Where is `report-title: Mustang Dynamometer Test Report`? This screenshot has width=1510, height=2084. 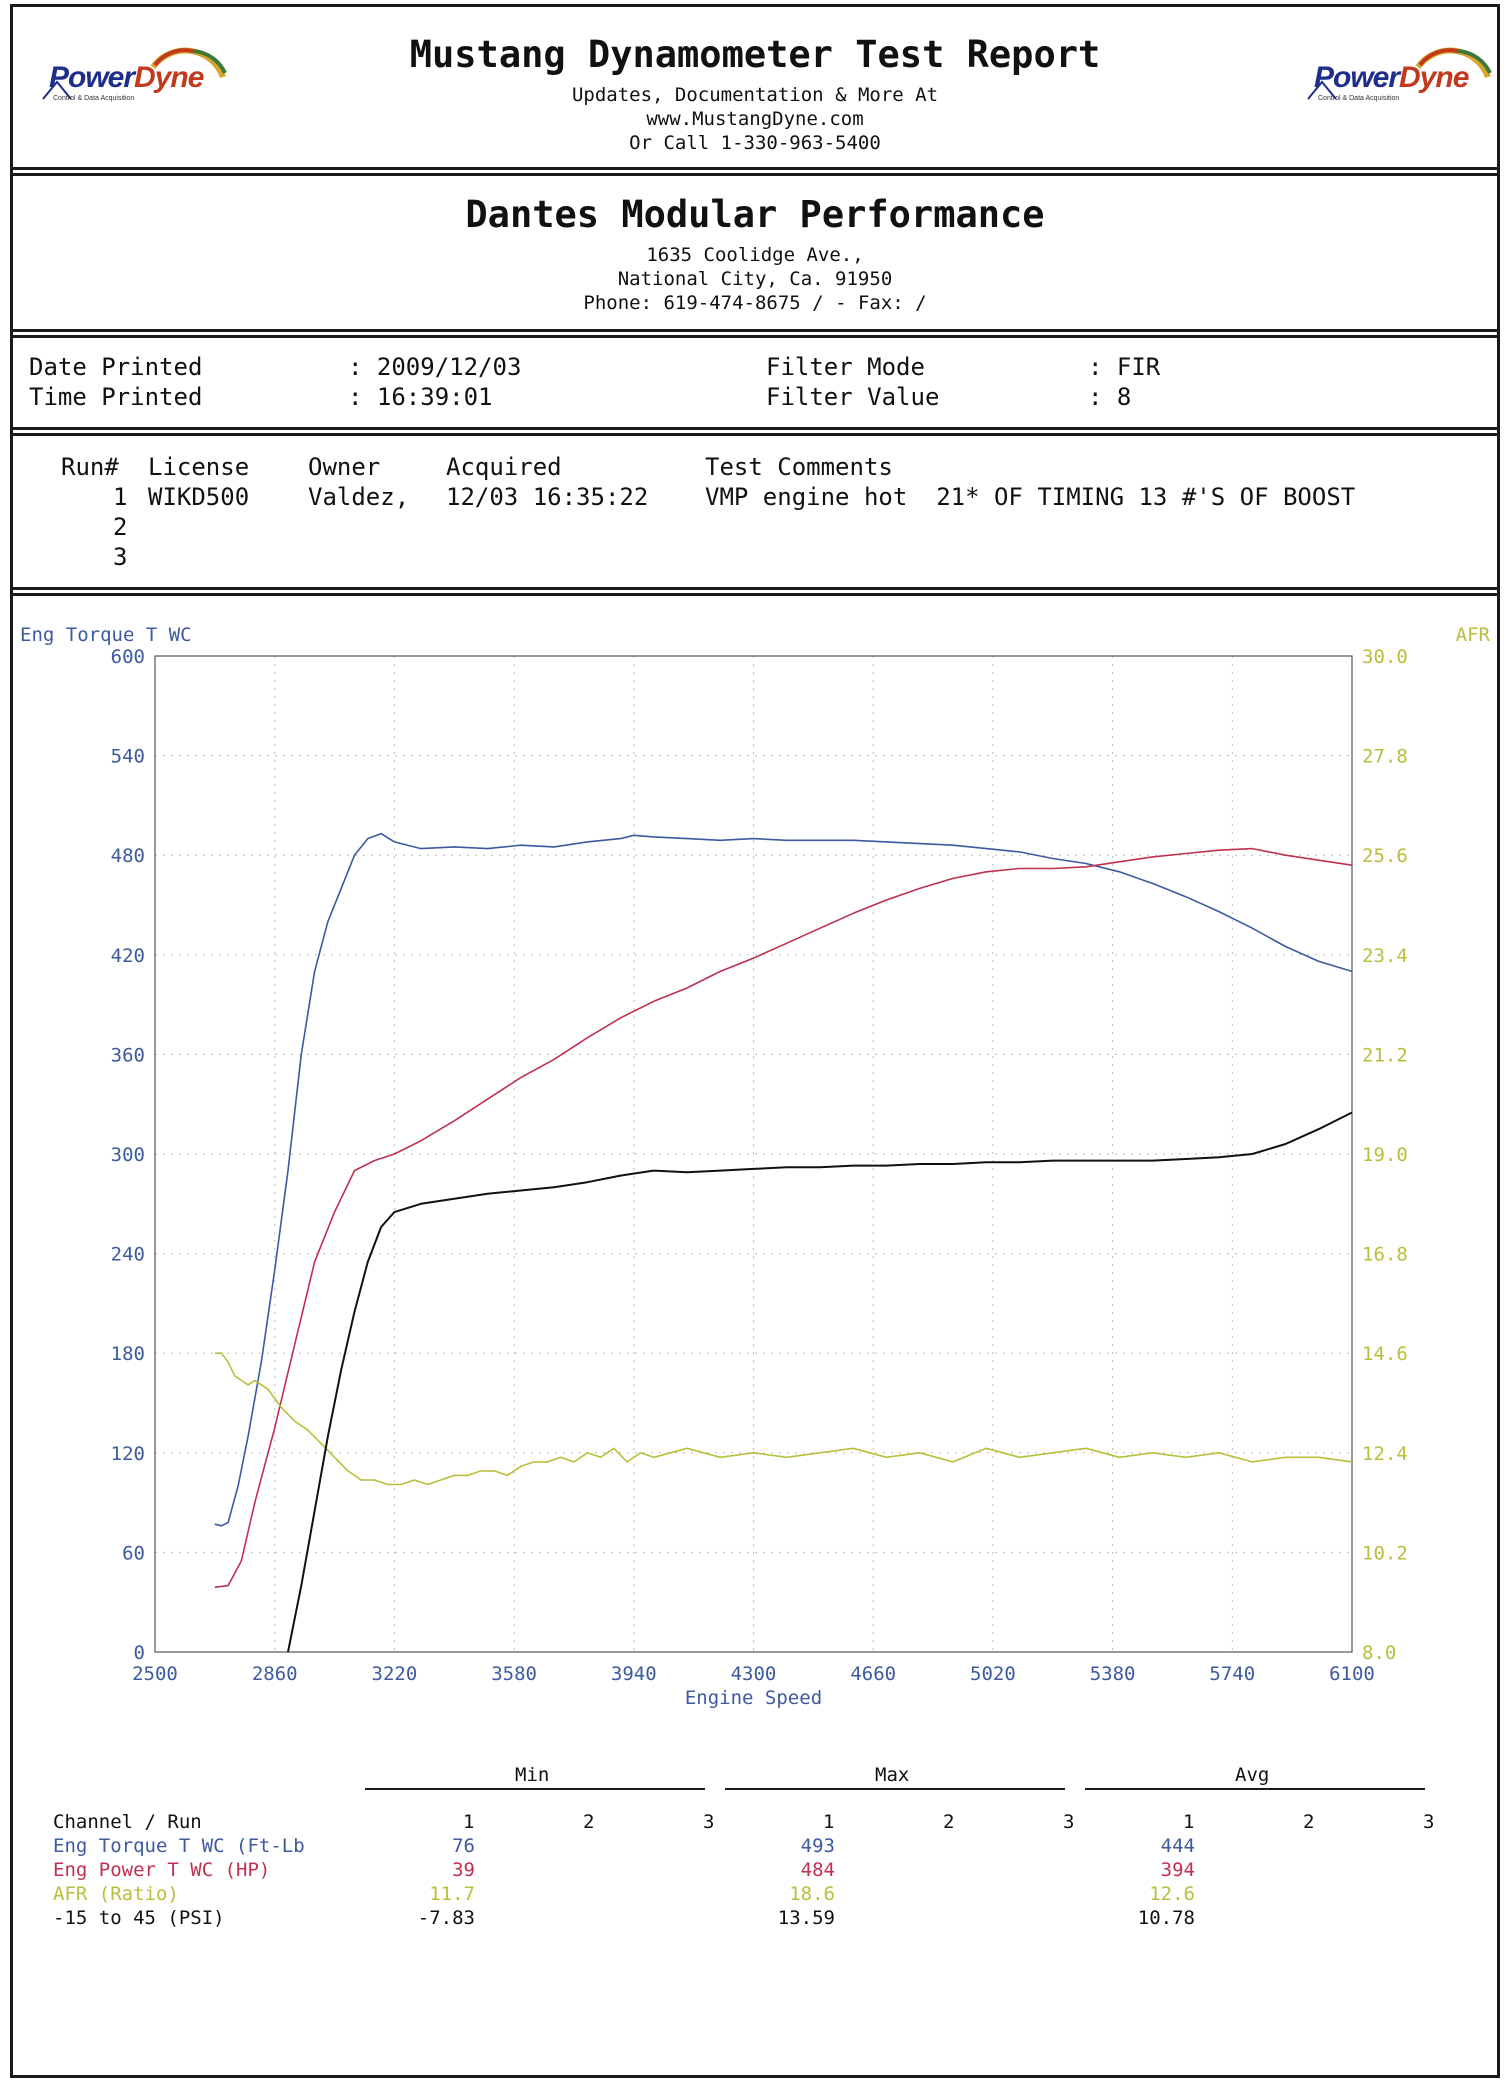 report-title: Mustang Dynamometer Test Report is located at coordinates (755, 54).